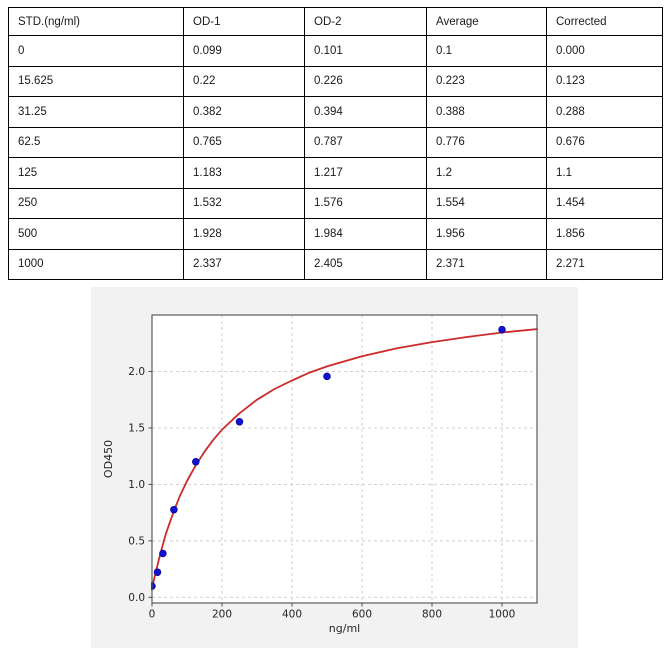  What do you see at coordinates (604, 21) in the screenshot?
I see `table-header-cell: Corrected` at bounding box center [604, 21].